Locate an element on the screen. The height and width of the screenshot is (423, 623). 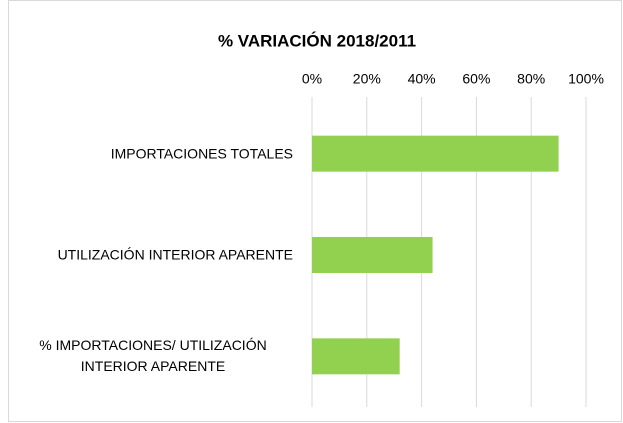
x-tick-label: 80% is located at coordinates (531, 79).